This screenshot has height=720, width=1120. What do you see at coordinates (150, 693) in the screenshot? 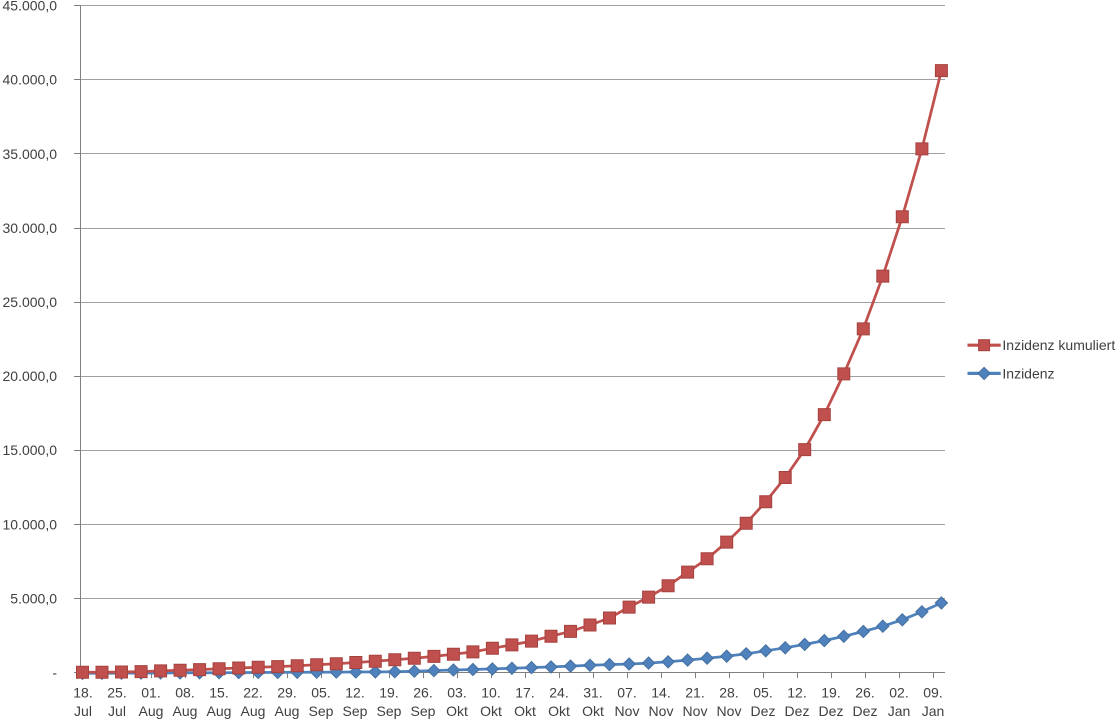
I see `svg-text: 01.` at bounding box center [150, 693].